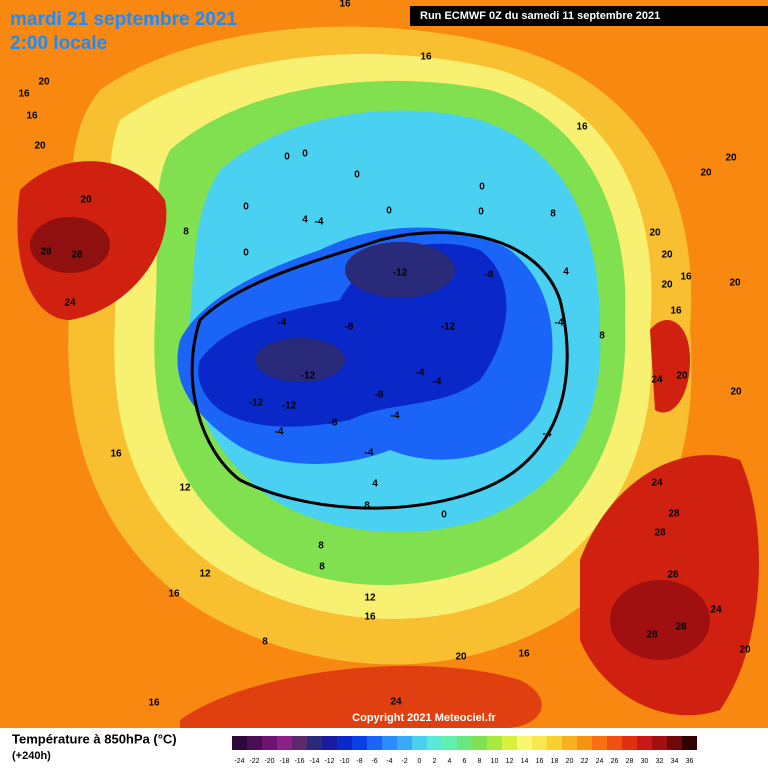 This screenshot has width=768, height=773. I want to click on run-banner, so click(589, 16).